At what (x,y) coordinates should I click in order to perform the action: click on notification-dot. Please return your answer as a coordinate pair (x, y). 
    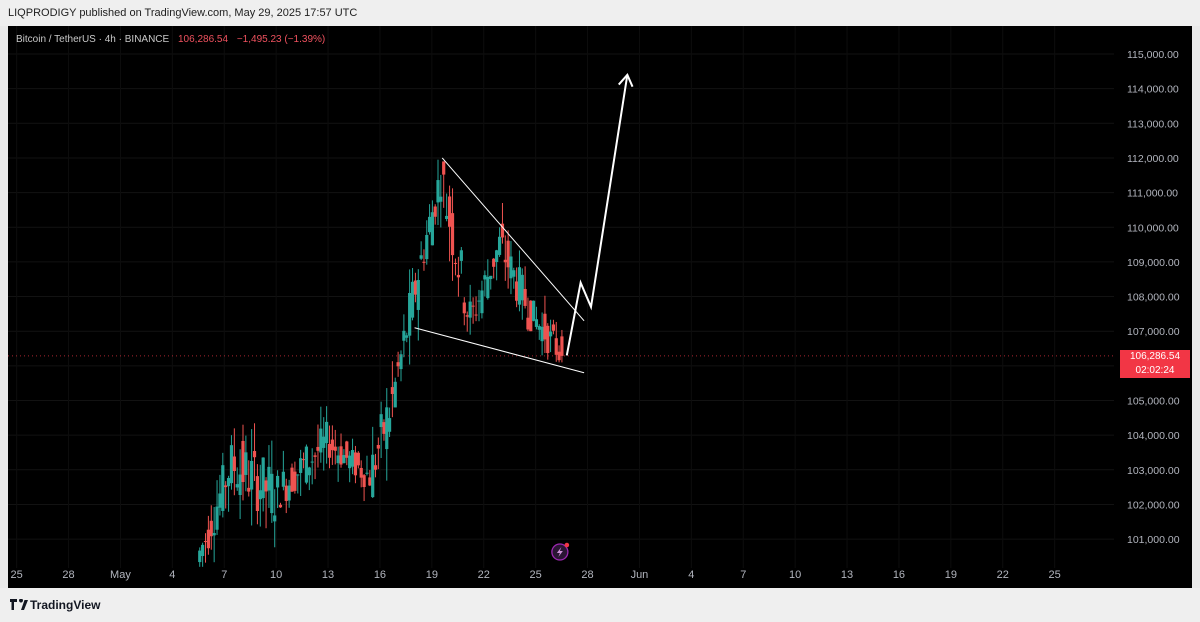
    Looking at the image, I should click on (567, 545).